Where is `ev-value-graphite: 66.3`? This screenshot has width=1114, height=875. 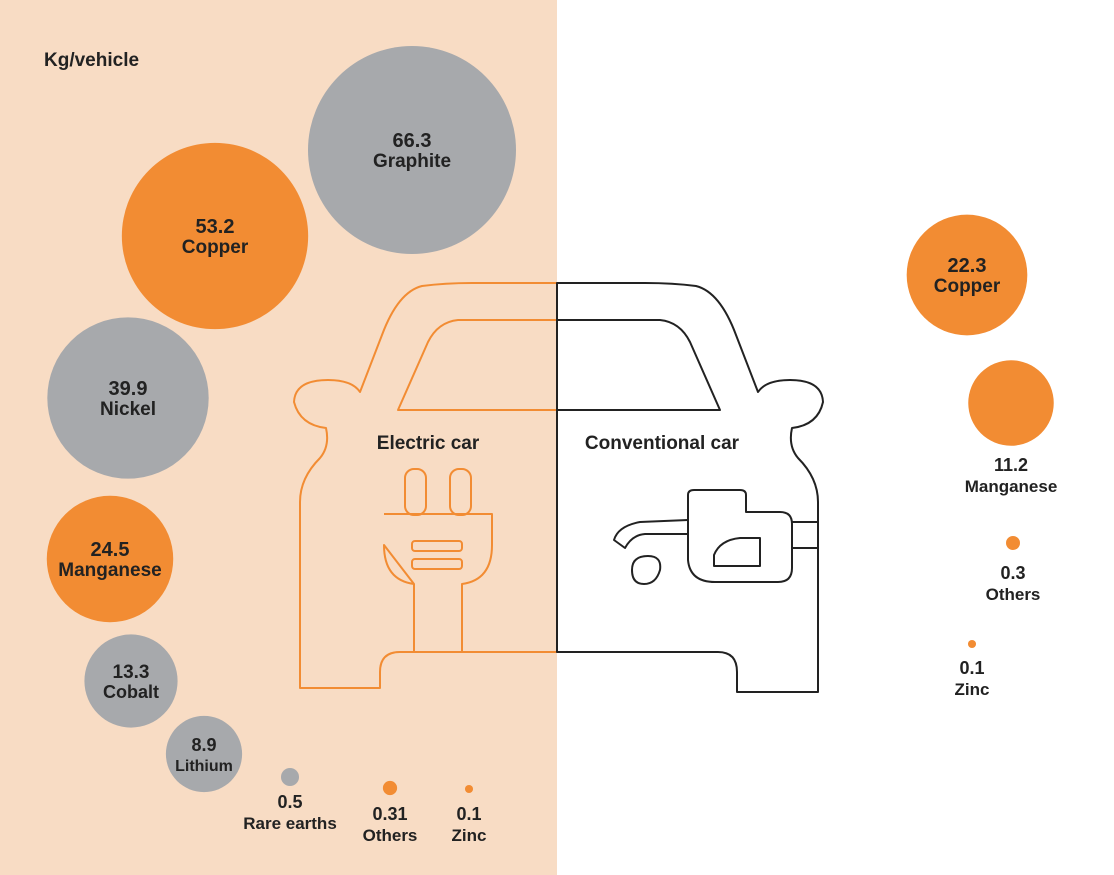 ev-value-graphite: 66.3 is located at coordinates (412, 141).